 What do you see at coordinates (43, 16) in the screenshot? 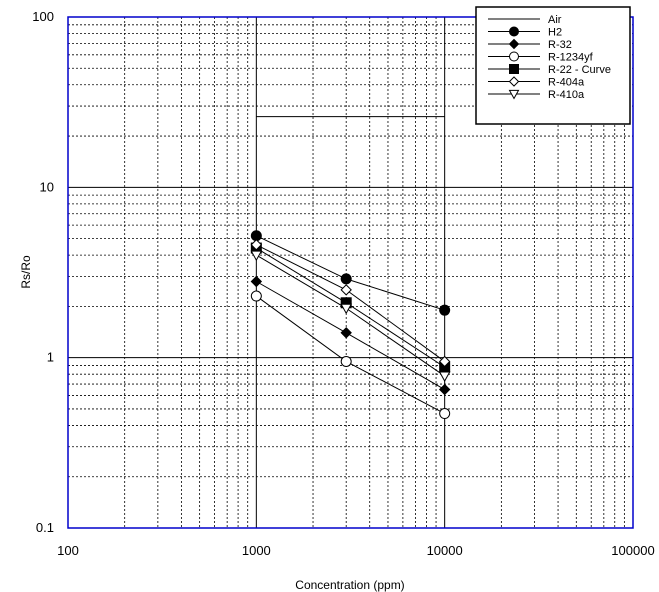
I see `y-tick-label: 100` at bounding box center [43, 16].